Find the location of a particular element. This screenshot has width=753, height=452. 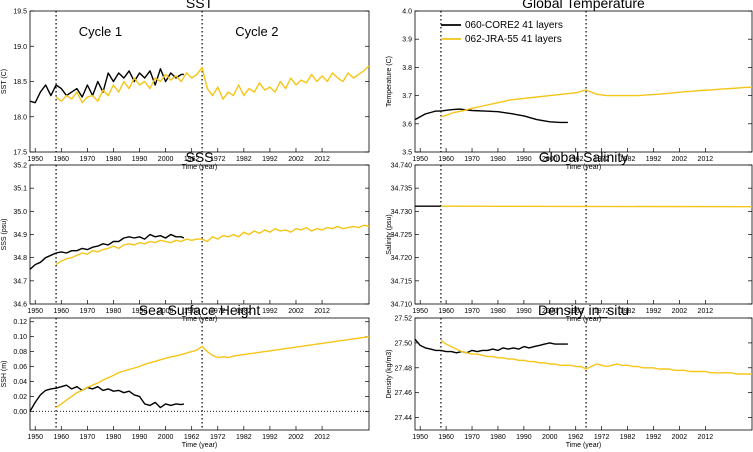

y-tick-label: 34.7 is located at coordinates (20, 281).